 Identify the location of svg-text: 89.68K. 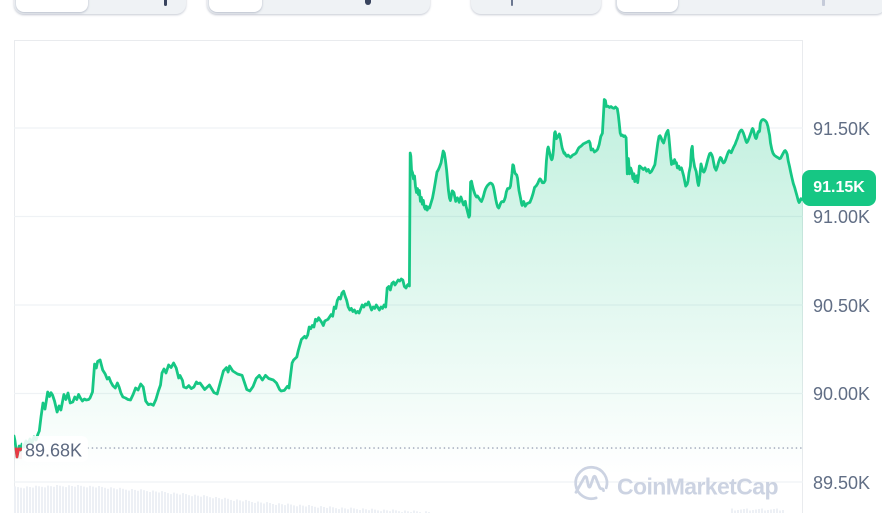
(53, 451).